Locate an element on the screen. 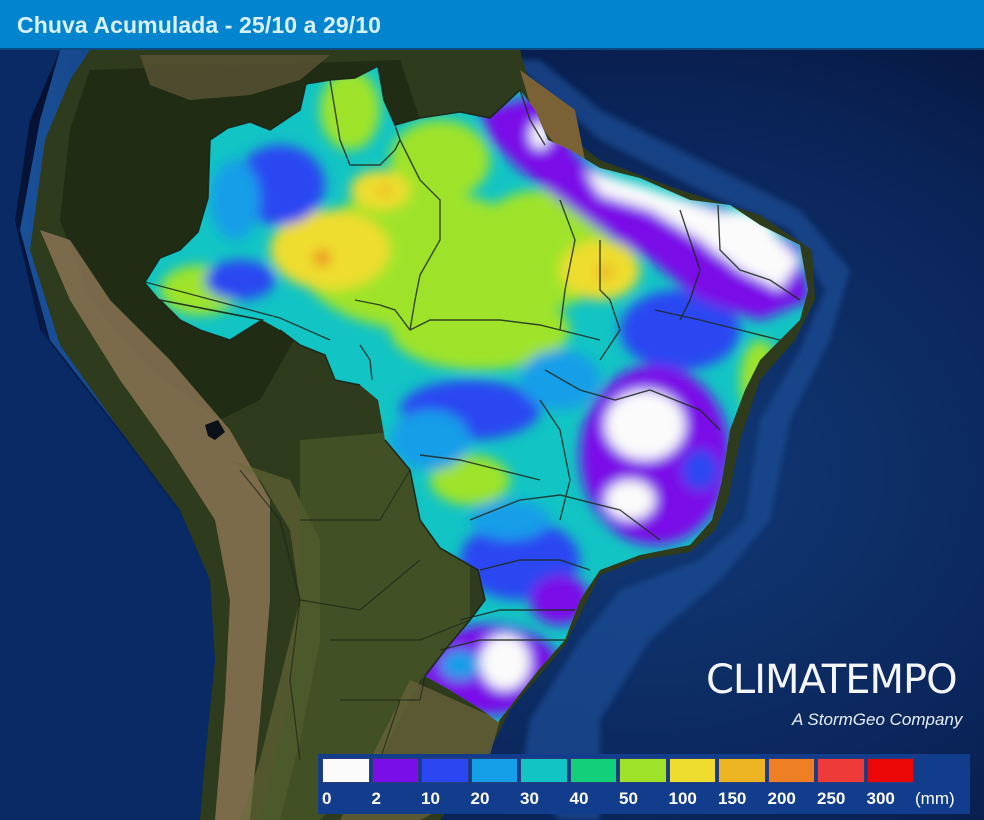  legend-label: 30 is located at coordinates (529, 798).